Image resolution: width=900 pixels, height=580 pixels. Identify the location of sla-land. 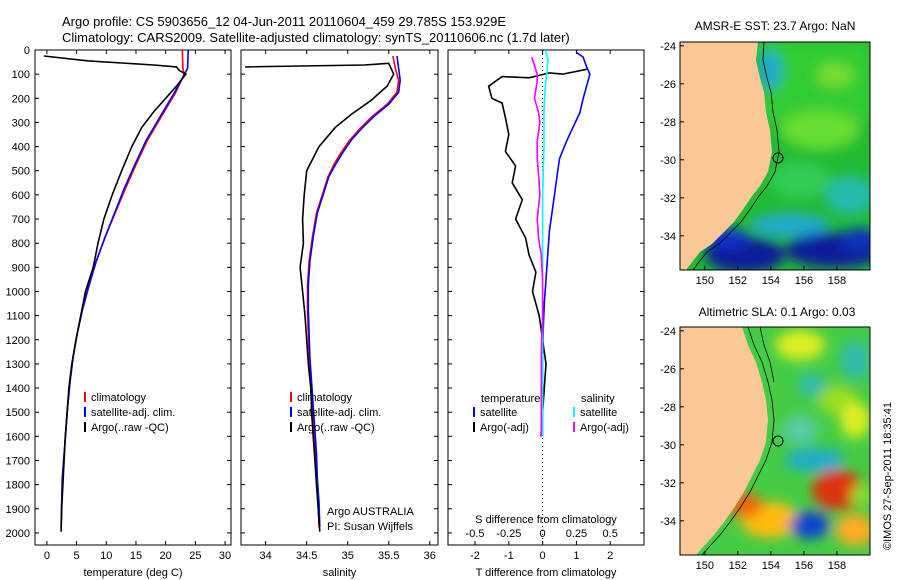
(724, 441).